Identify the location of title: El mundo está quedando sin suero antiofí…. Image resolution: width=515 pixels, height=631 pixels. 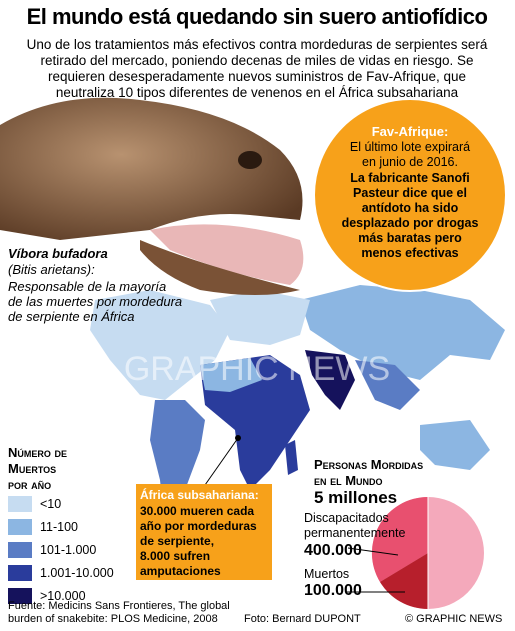
(257, 16).